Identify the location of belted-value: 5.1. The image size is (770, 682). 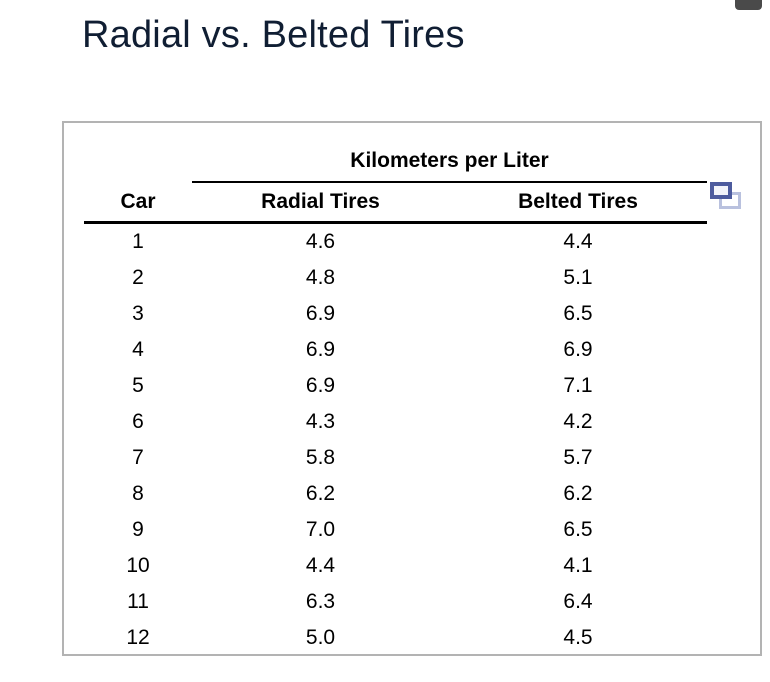
(578, 277).